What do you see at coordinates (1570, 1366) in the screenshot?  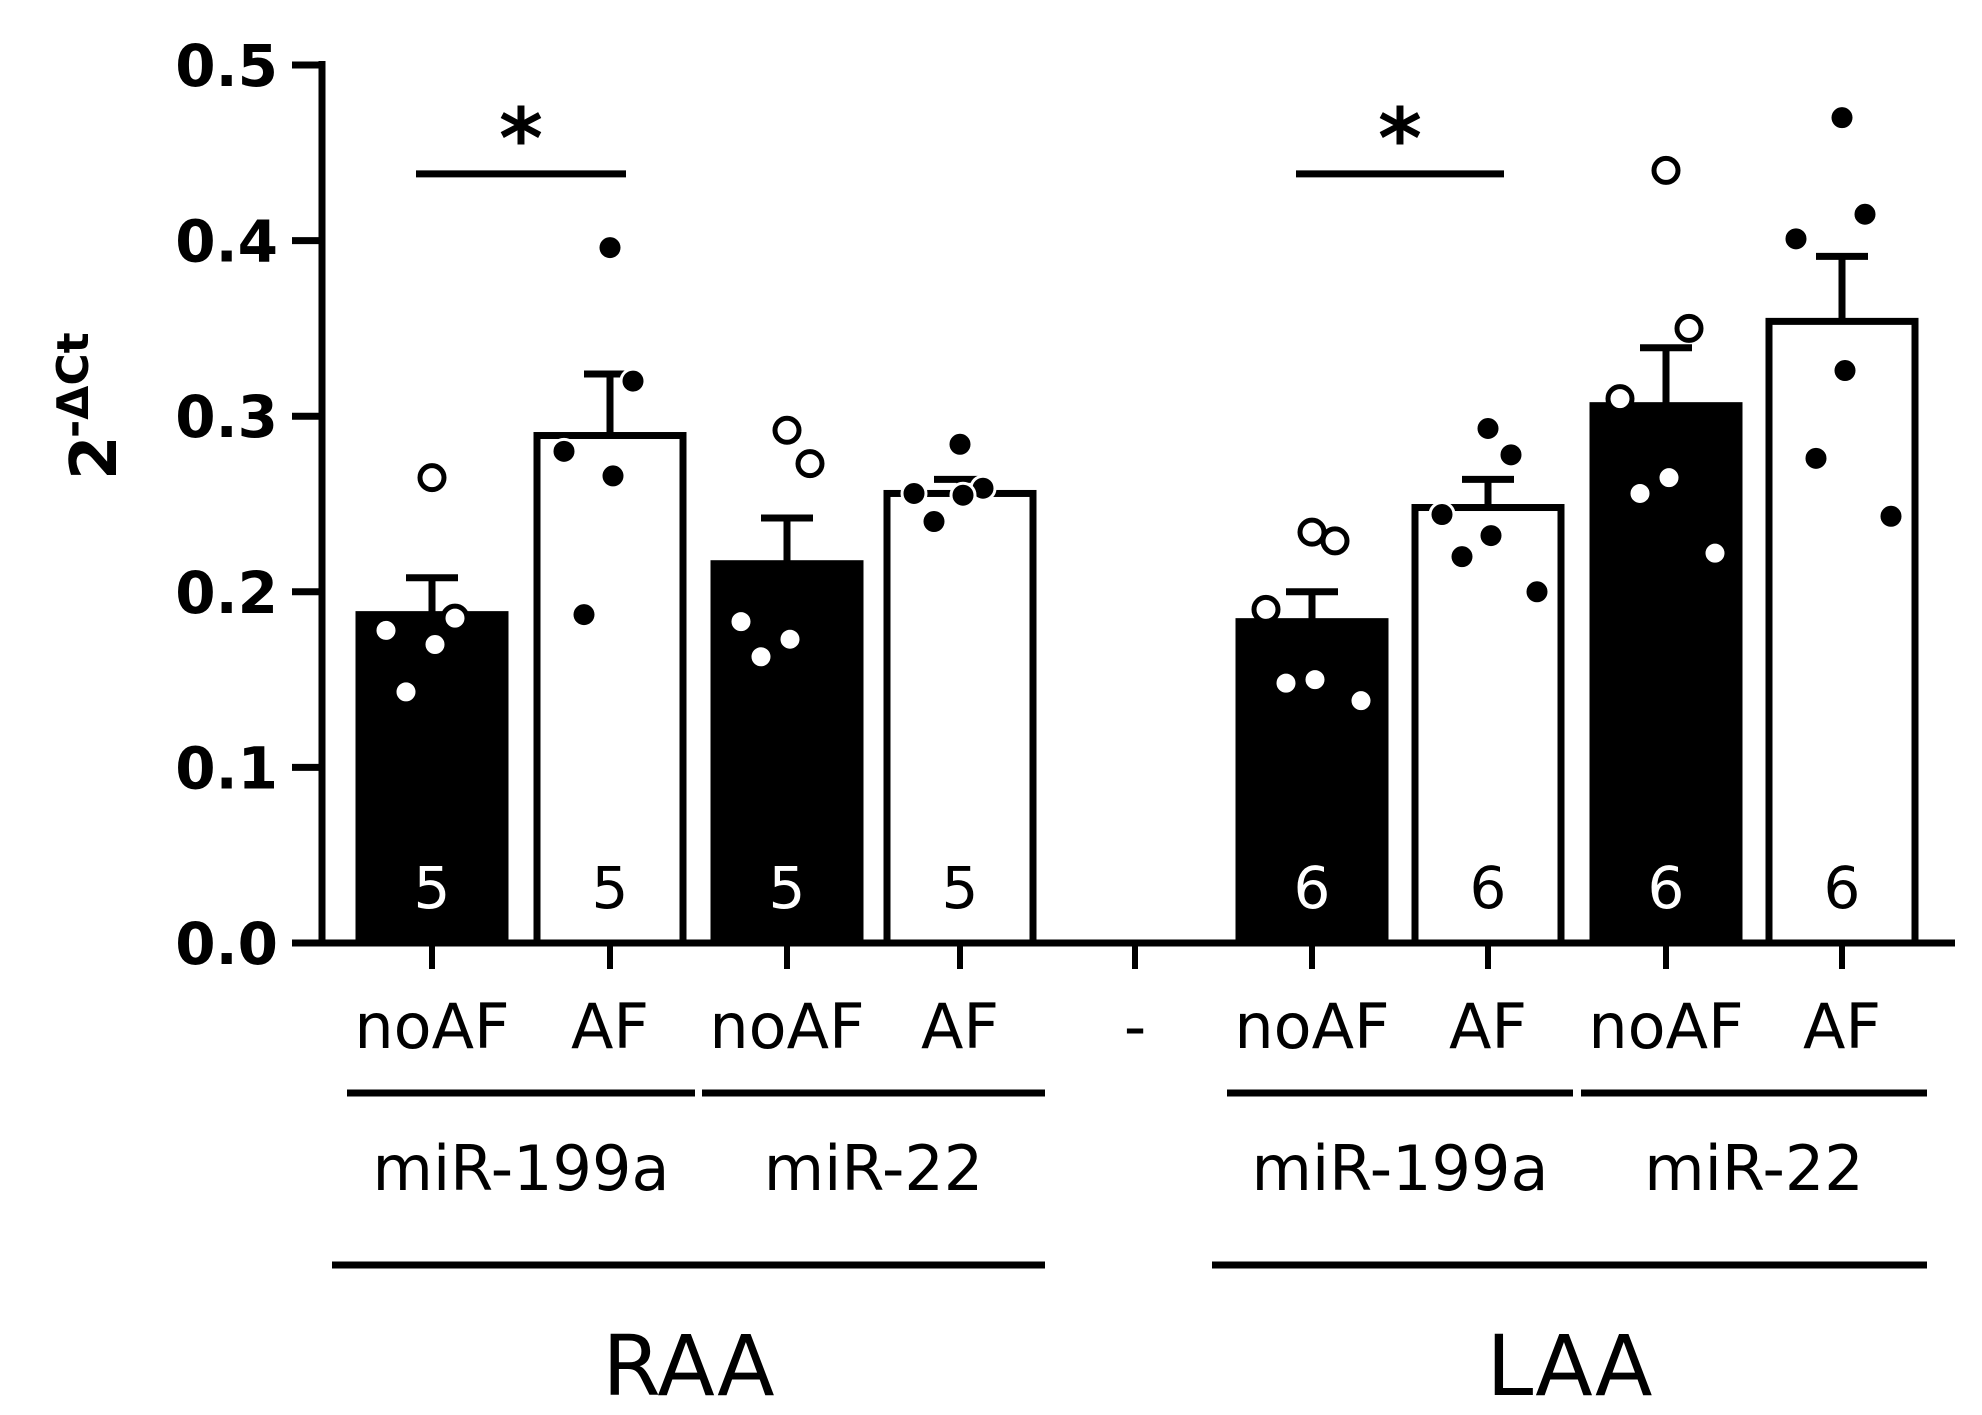 I see `region-label: LAA` at bounding box center [1570, 1366].